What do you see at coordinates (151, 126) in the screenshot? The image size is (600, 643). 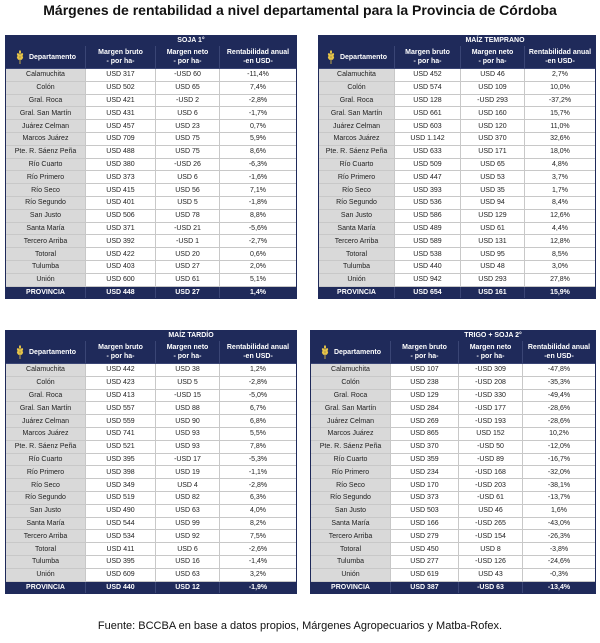 I see `table-row: Juárez Celman USD 457 USD 23 0,7%` at bounding box center [151, 126].